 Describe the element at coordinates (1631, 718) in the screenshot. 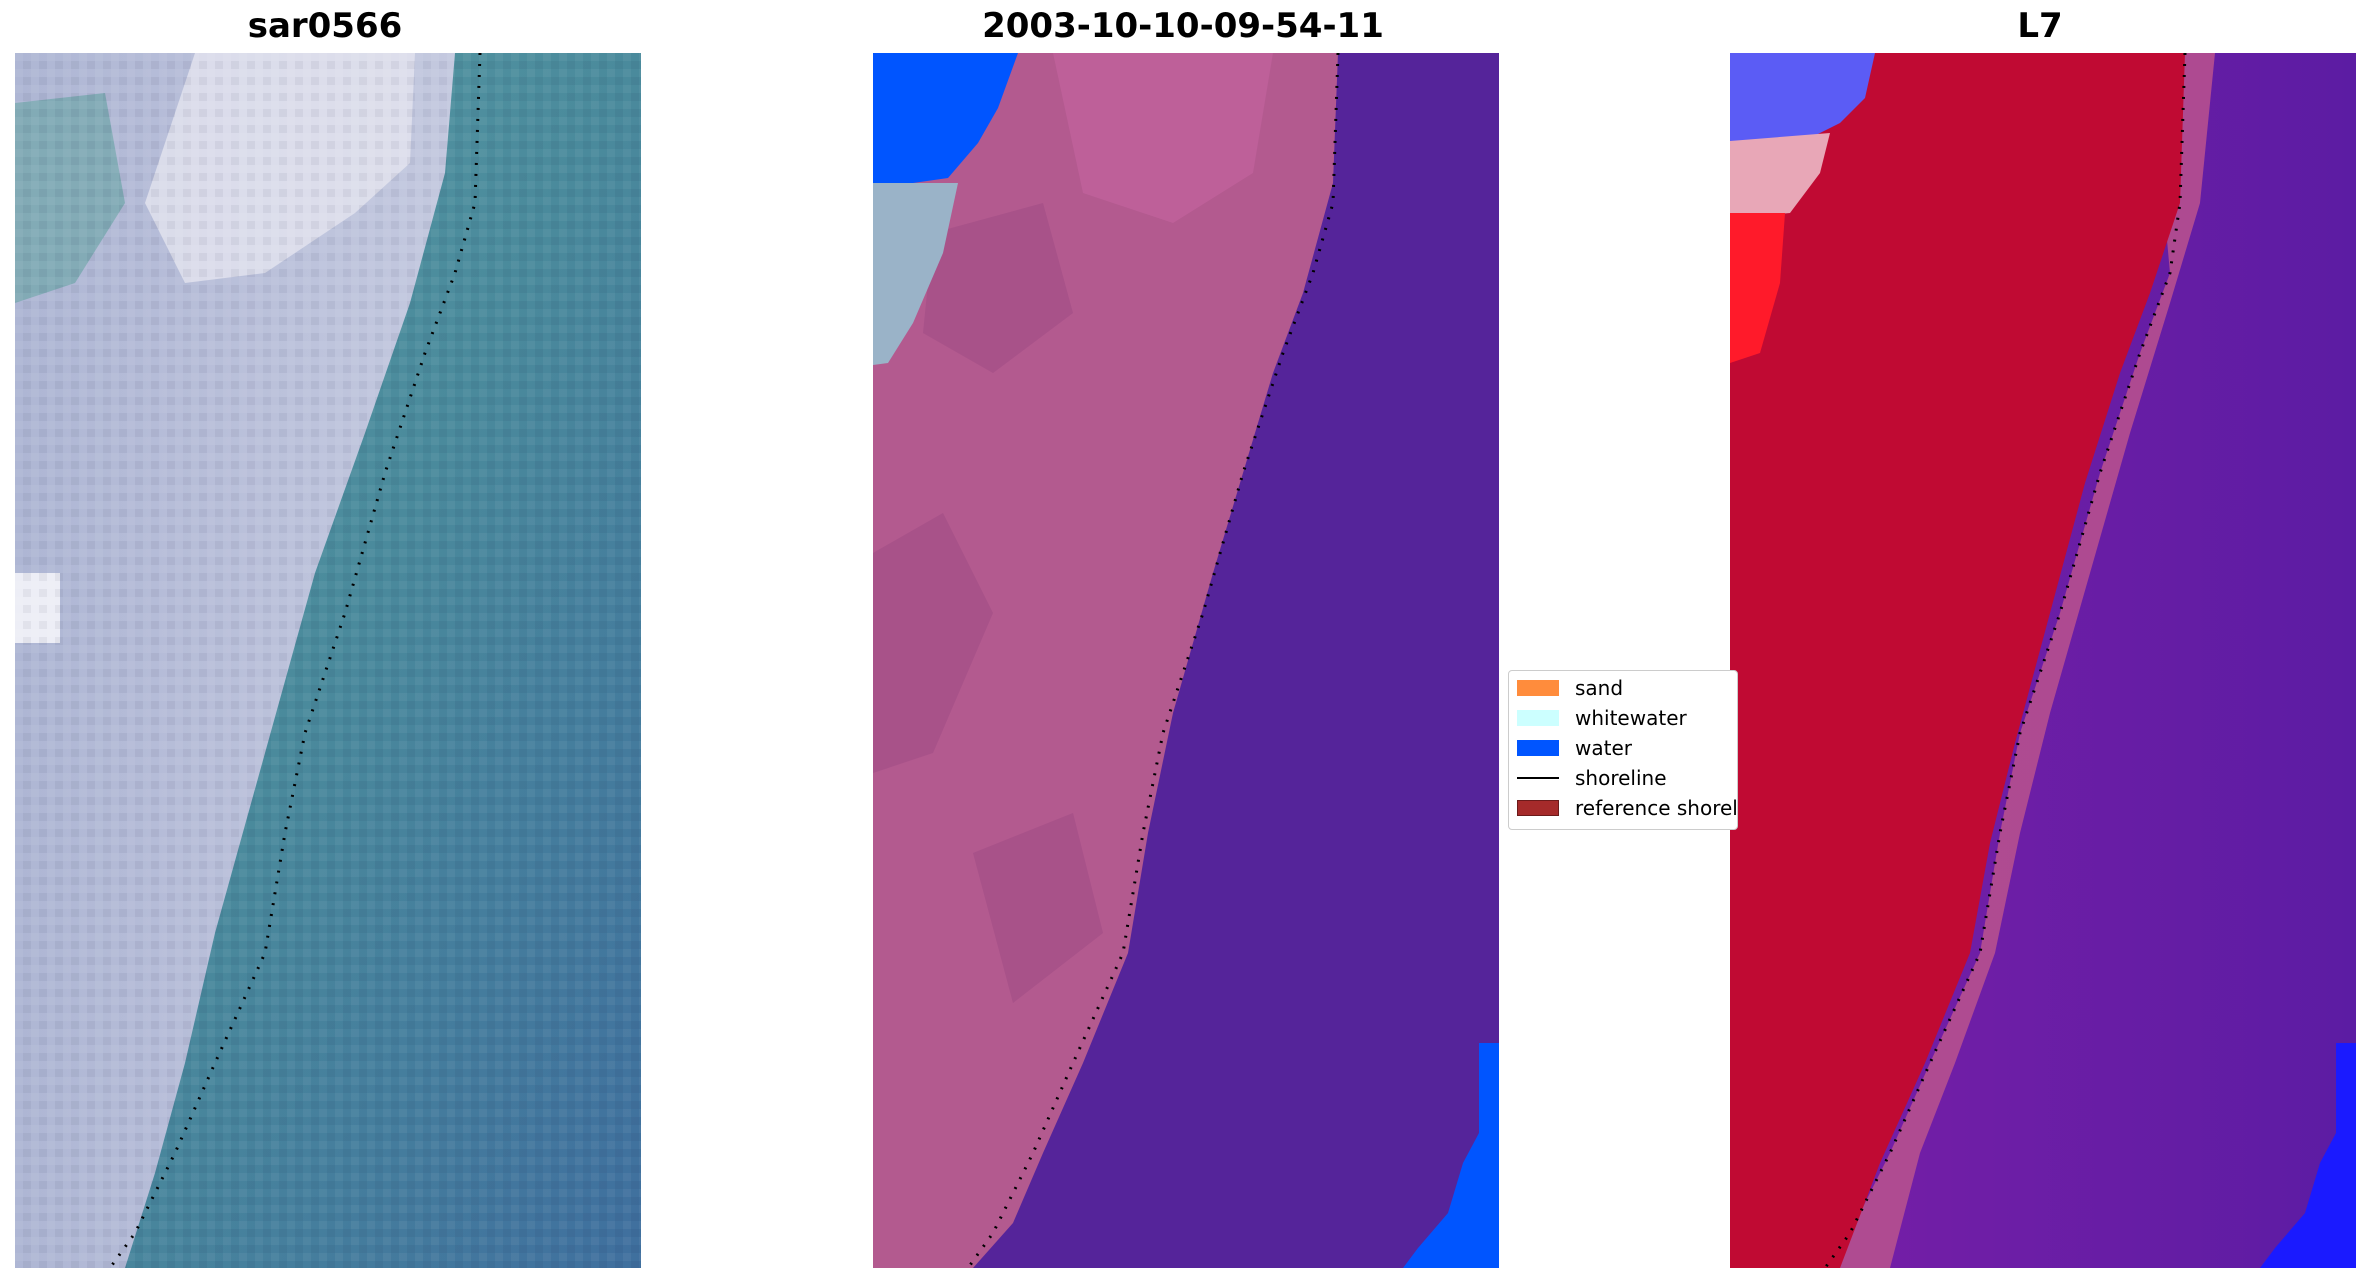

I see `legend-label-whitewater: whitewater` at that location.